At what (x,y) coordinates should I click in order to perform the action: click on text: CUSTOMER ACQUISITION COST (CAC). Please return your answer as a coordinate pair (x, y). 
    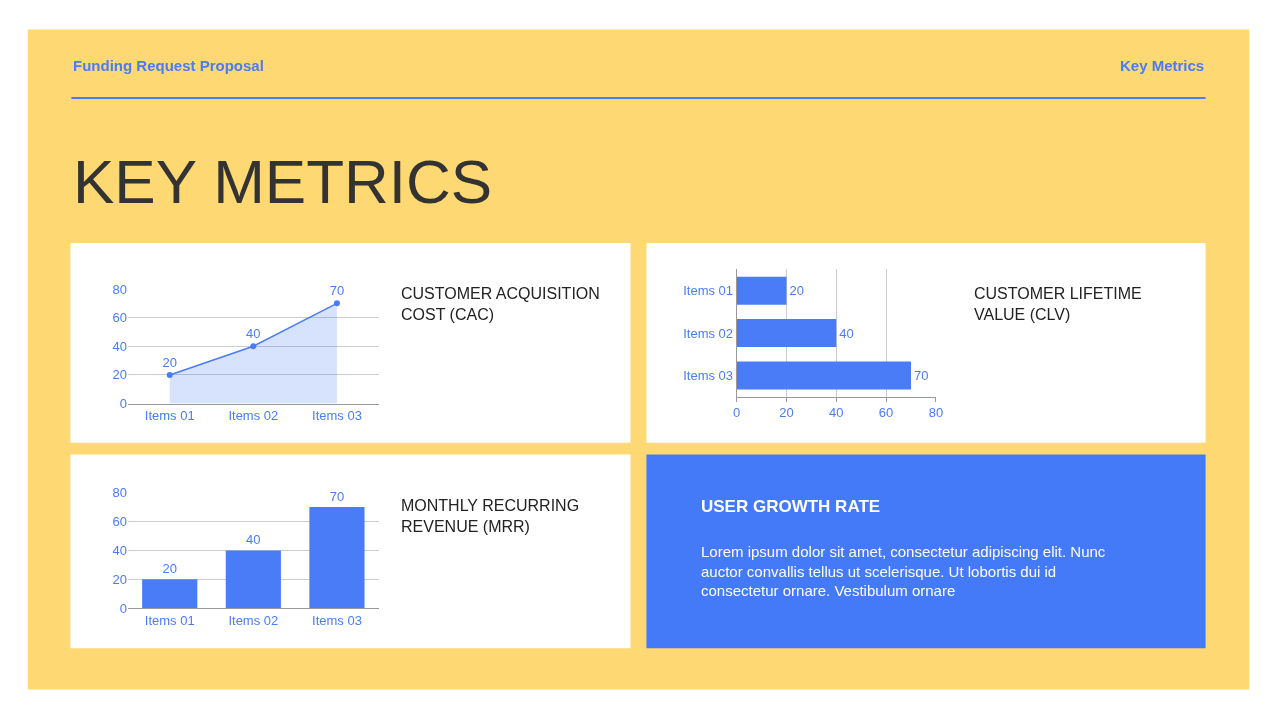
    Looking at the image, I should click on (500, 304).